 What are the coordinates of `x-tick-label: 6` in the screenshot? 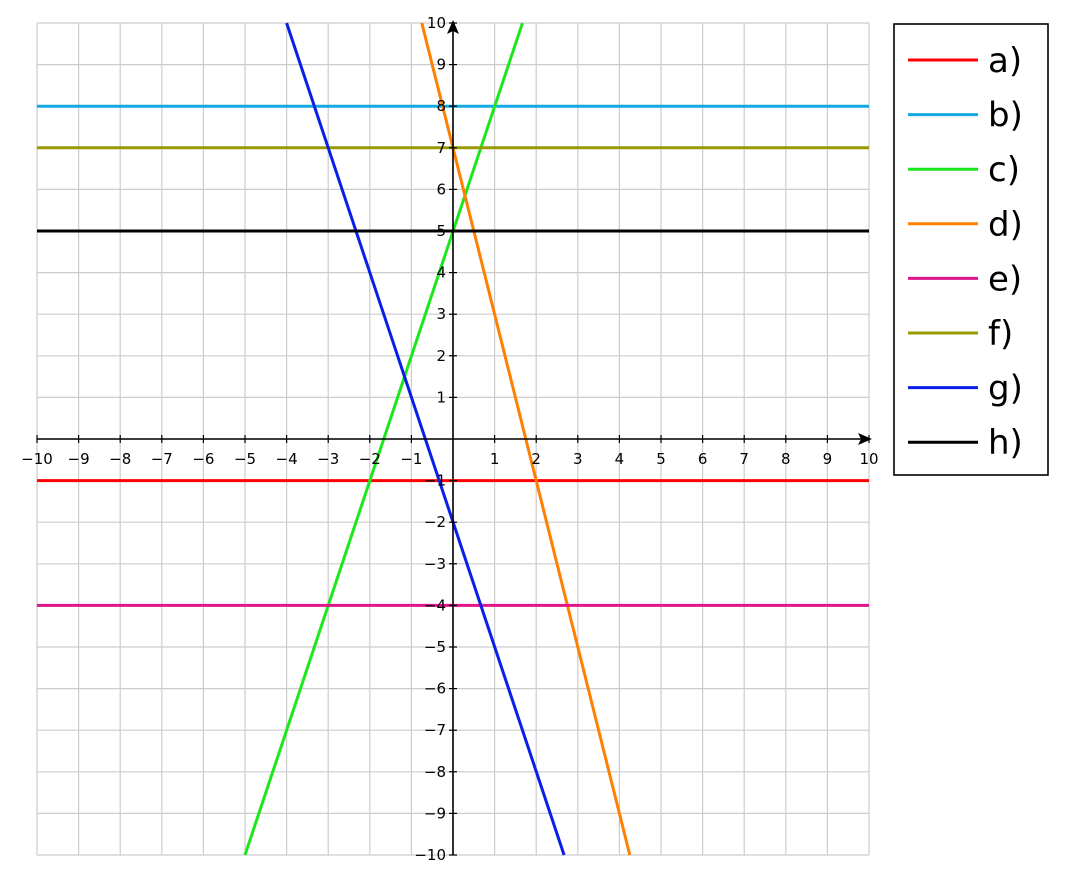 It's located at (703, 459).